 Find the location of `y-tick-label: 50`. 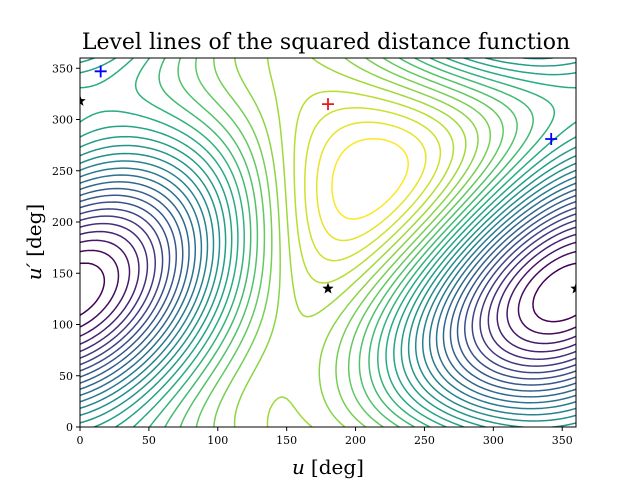

y-tick-label: 50 is located at coordinates (66, 376).